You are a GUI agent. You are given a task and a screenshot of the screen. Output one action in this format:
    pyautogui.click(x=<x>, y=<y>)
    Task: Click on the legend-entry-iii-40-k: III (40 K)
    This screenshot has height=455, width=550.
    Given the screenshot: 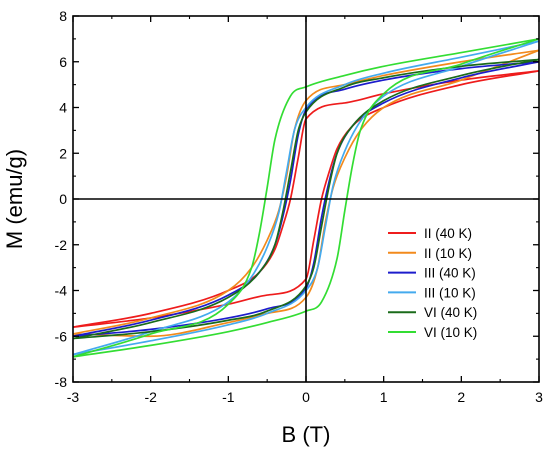 What is the action you would take?
    pyautogui.click(x=432, y=273)
    